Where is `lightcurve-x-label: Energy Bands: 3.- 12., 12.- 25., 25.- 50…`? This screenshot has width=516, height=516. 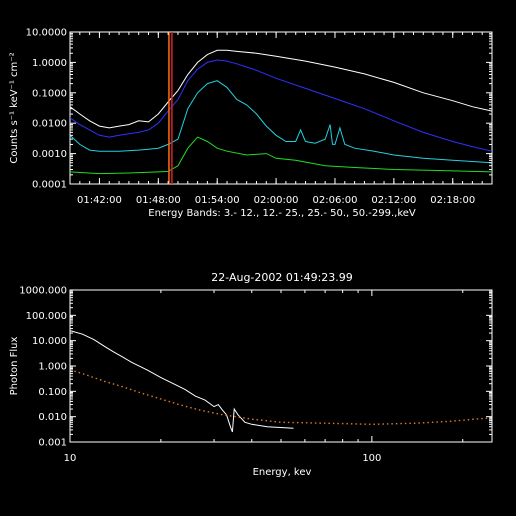
lightcurve-x-label: Energy Bands: 3.- 12., 12.- 25., 25.- 50… is located at coordinates (282, 213).